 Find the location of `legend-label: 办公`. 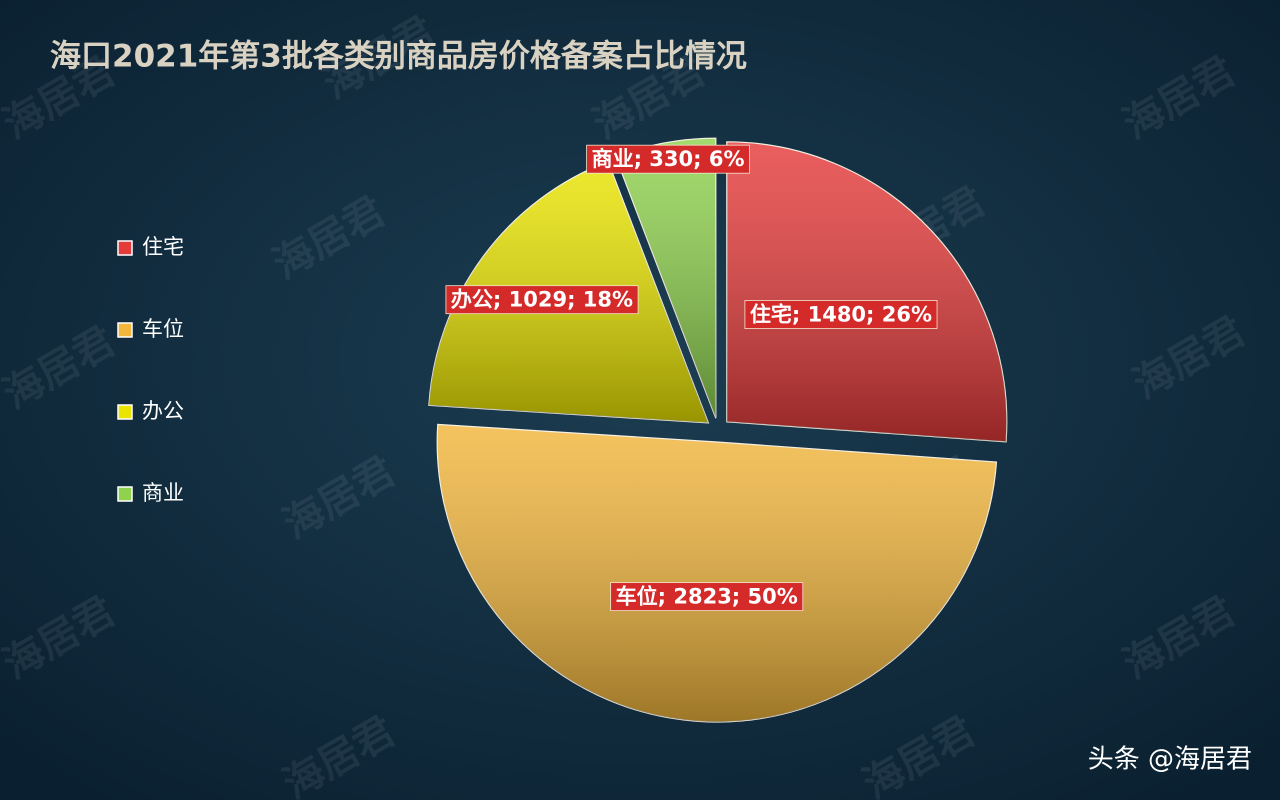

legend-label: 办公 is located at coordinates (163, 411).